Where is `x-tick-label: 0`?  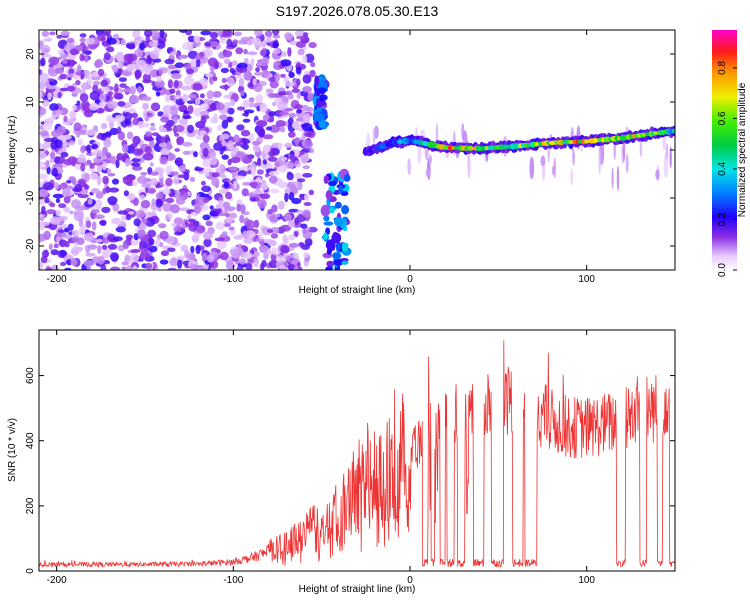 x-tick-label: 0 is located at coordinates (410, 279).